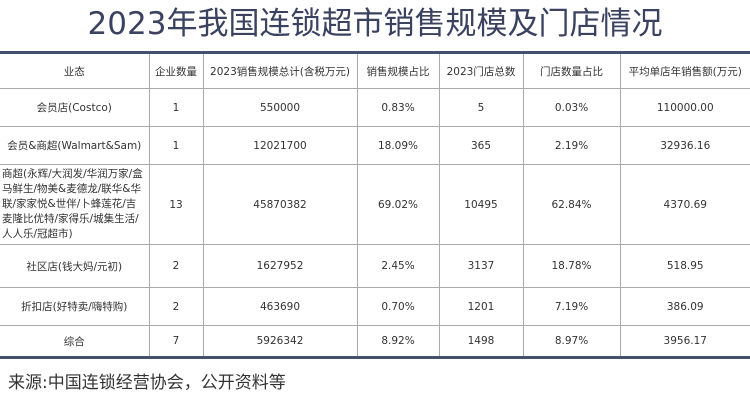 The image size is (750, 400). I want to click on table-cell: 5926342, so click(280, 341).